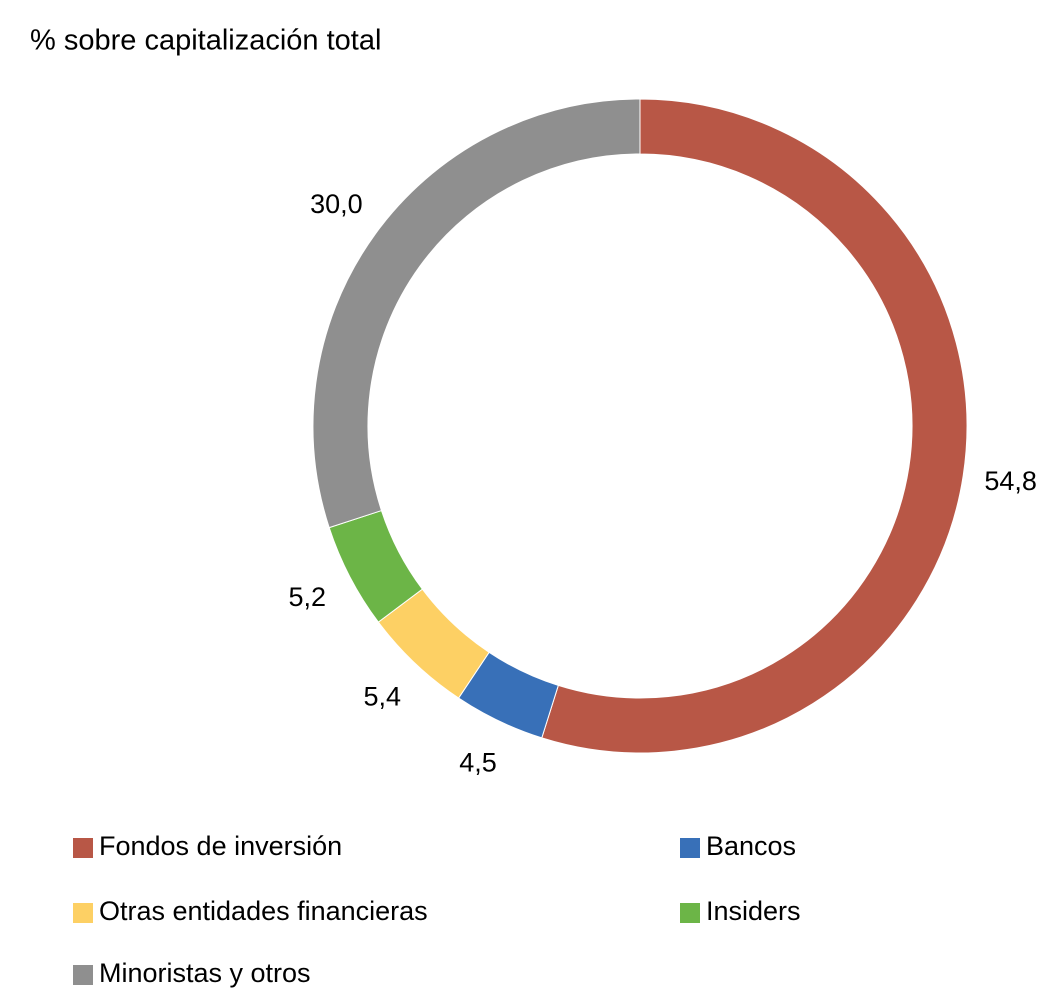  Describe the element at coordinates (382, 696) in the screenshot. I see `data-label: 5,4` at that location.